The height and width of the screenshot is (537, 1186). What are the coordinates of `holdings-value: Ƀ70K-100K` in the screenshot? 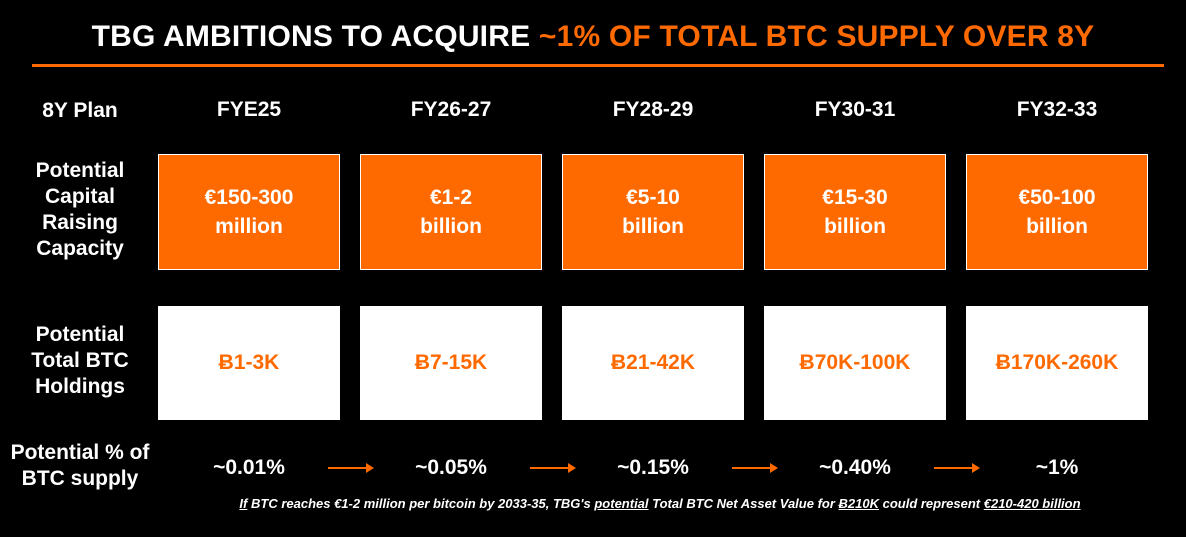 It's located at (855, 362).